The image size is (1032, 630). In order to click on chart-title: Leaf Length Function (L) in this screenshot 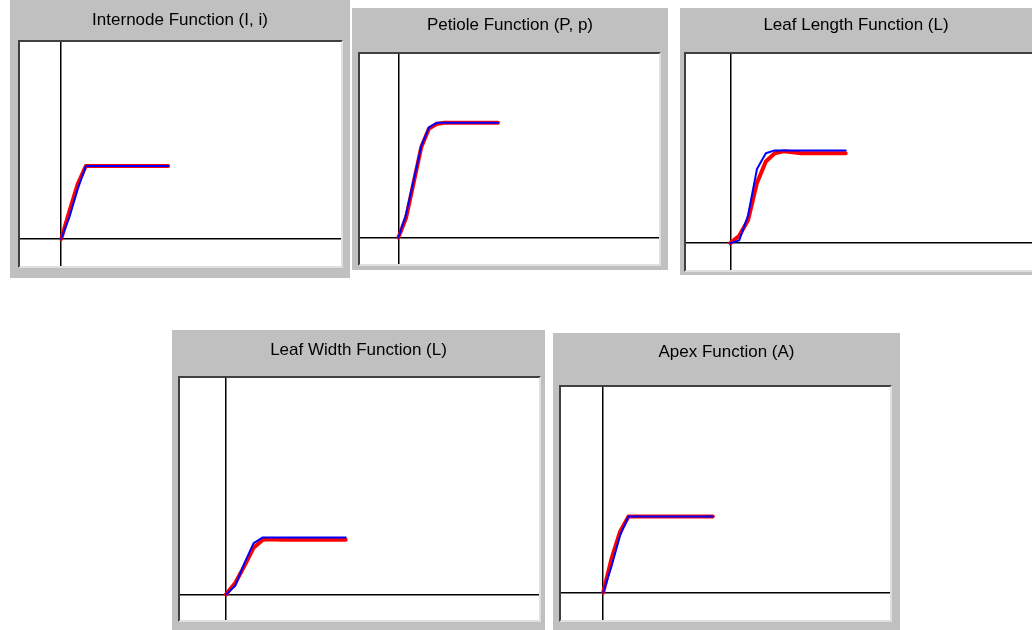, I will do `click(856, 25)`.